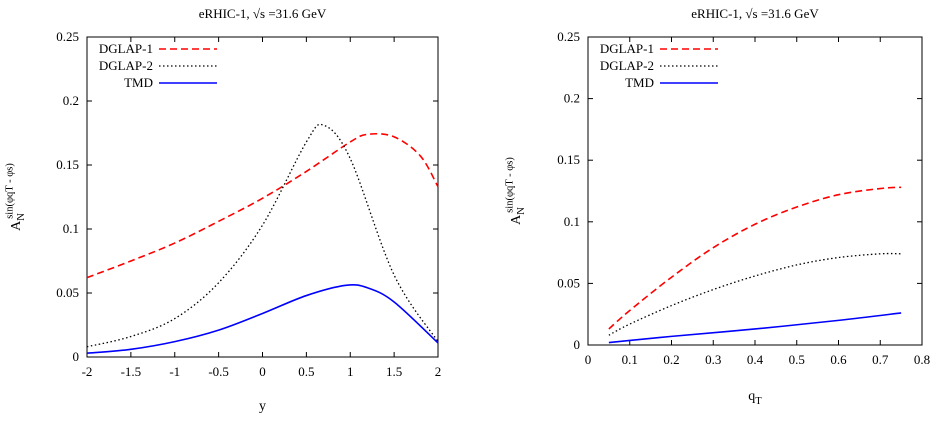 The width and height of the screenshot is (936, 424). Describe the element at coordinates (755, 359) in the screenshot. I see `x-tick-label: 0.4` at that location.